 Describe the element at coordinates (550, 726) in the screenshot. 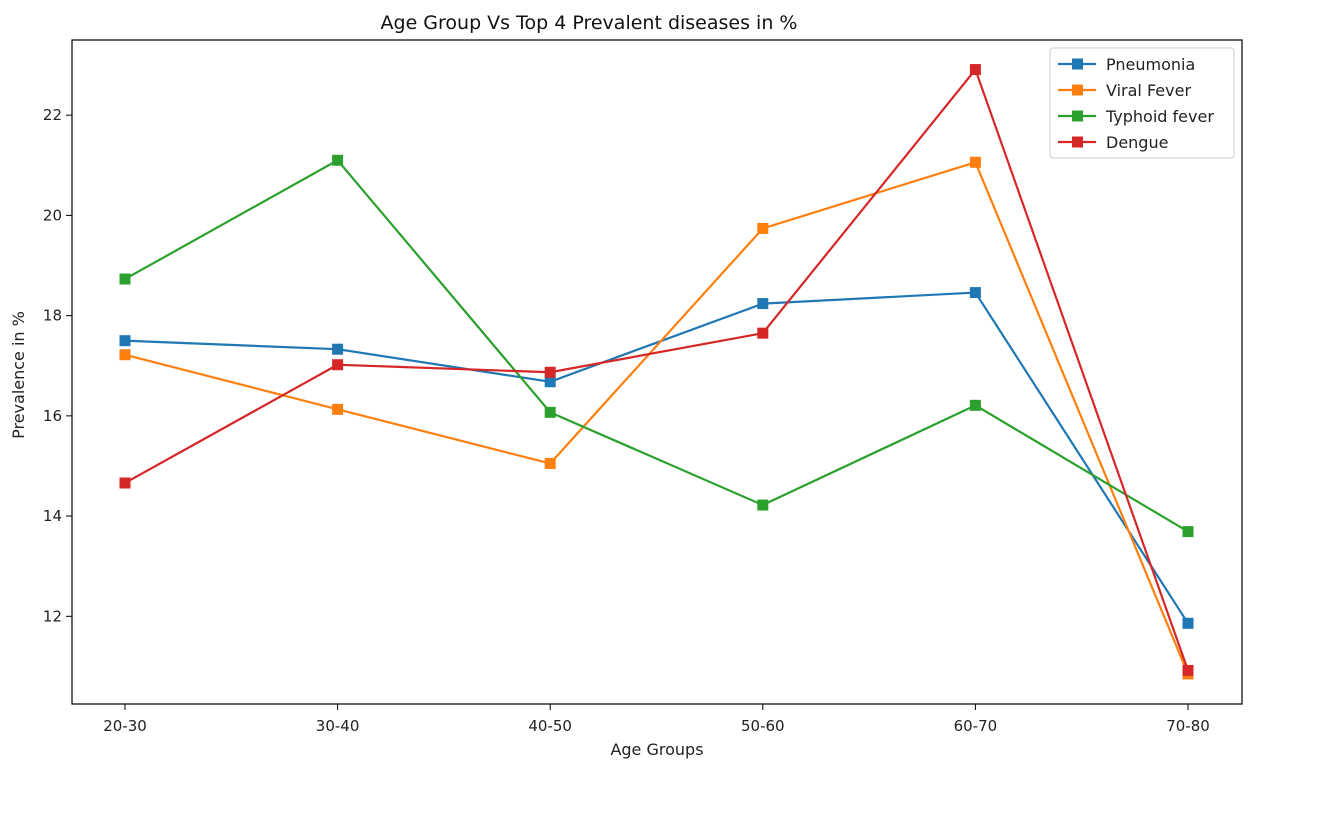

I see `x-tick-label: 40-50` at that location.